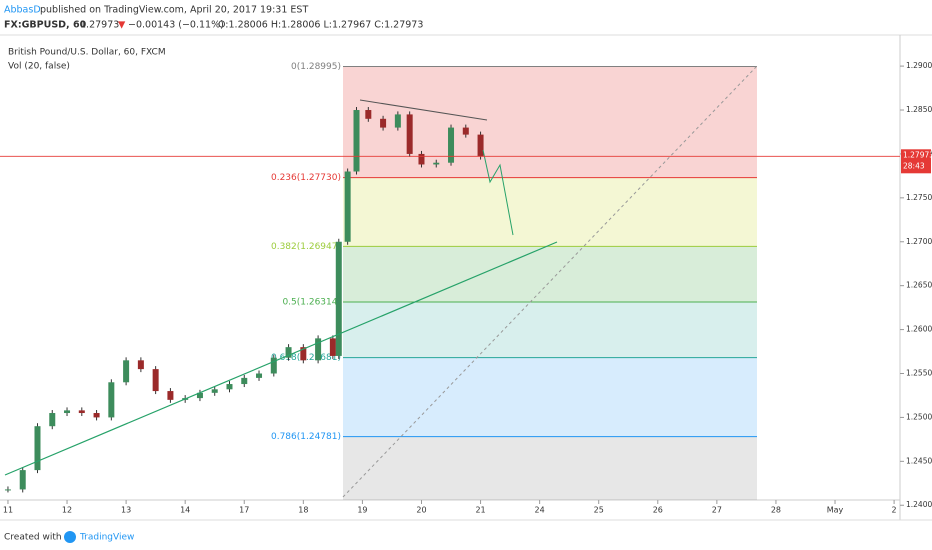 Image resolution: width=932 pixels, height=550 pixels. What do you see at coordinates (22, 10) in the screenshot?
I see `author: AbbasD` at bounding box center [22, 10].